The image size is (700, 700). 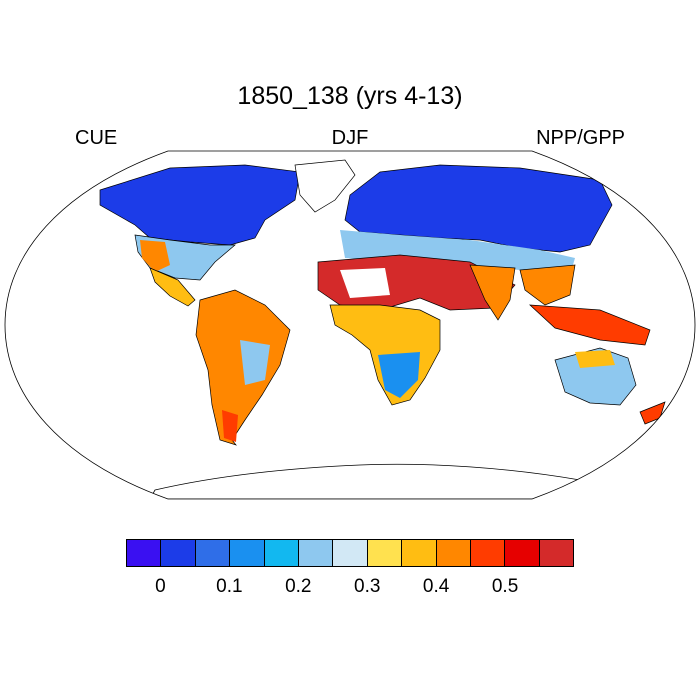 What do you see at coordinates (350, 96) in the screenshot?
I see `map-title: 1850_138 (yrs 4-13)` at bounding box center [350, 96].